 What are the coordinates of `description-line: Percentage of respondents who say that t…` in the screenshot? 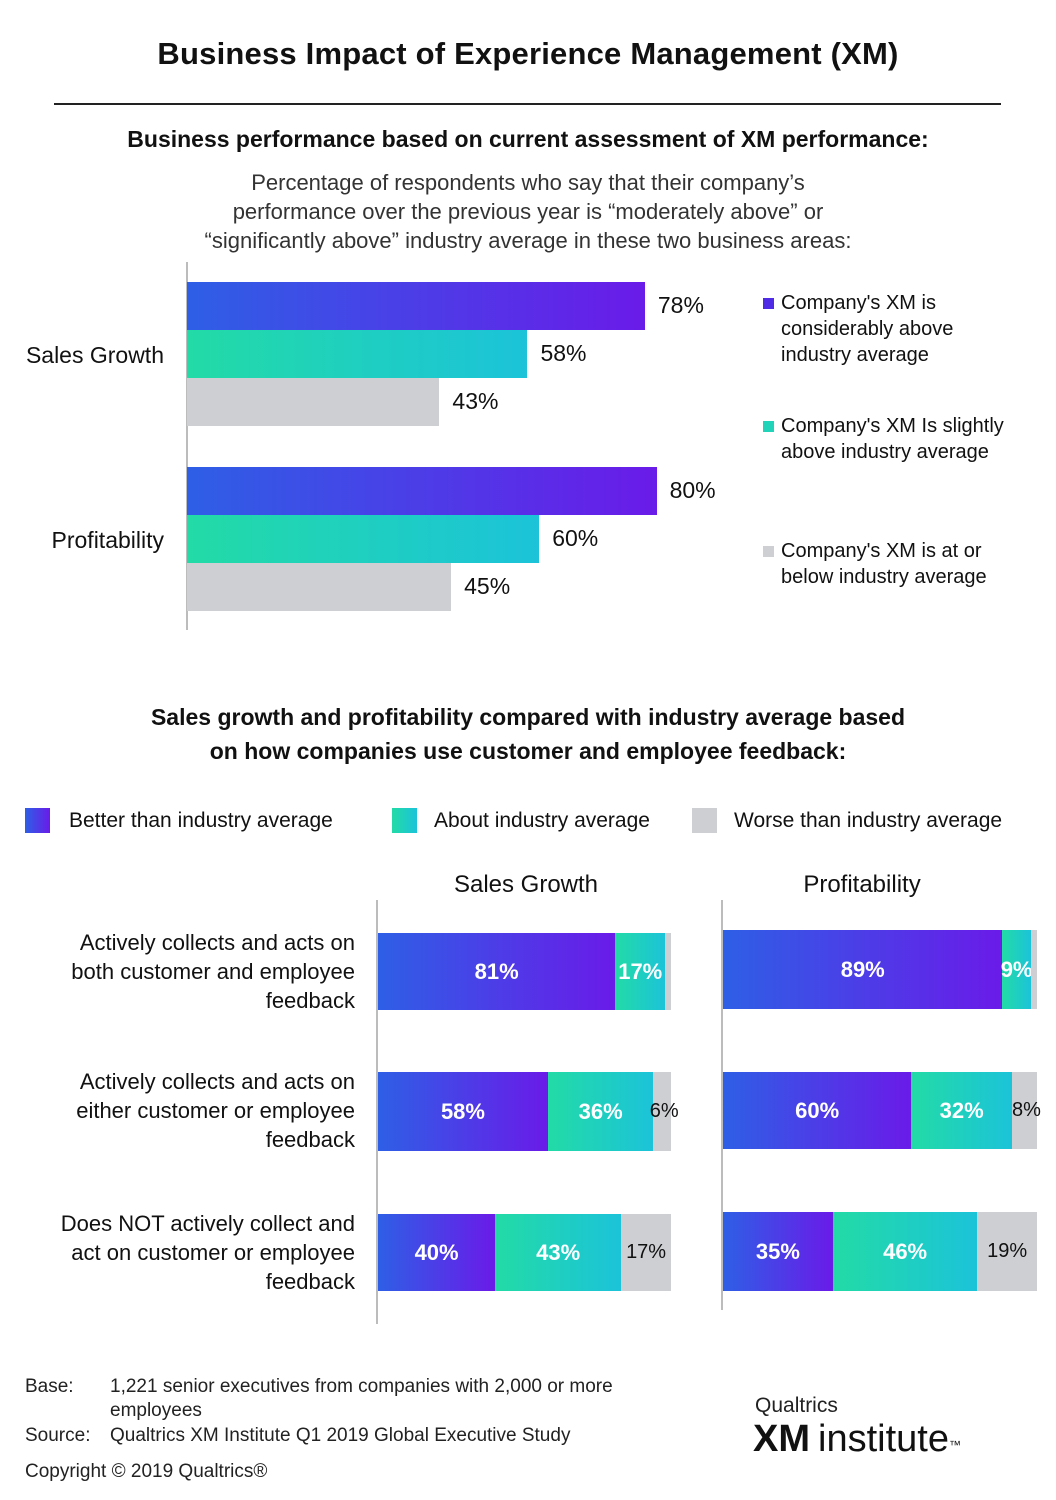 It's located at (528, 182).